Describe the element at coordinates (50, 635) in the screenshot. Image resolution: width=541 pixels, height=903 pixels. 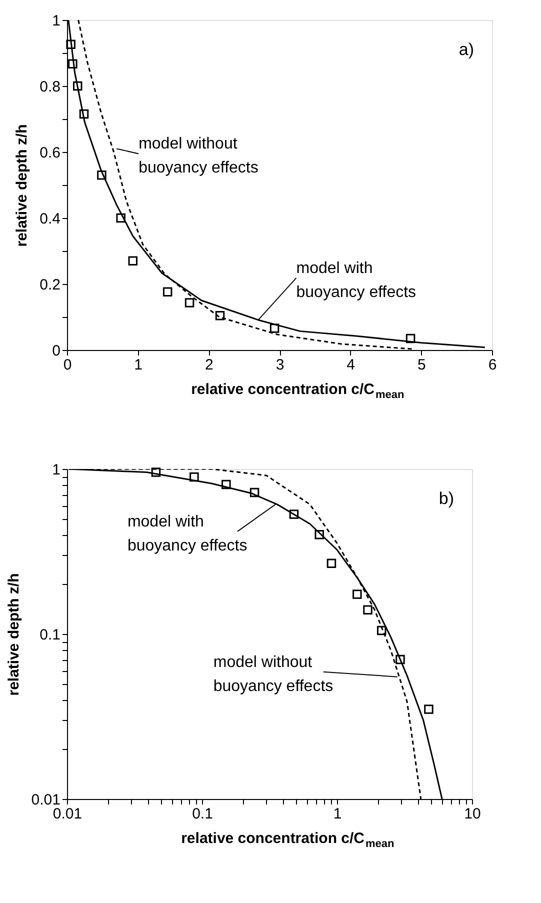
I see `y-tick-label: 0.1` at that location.